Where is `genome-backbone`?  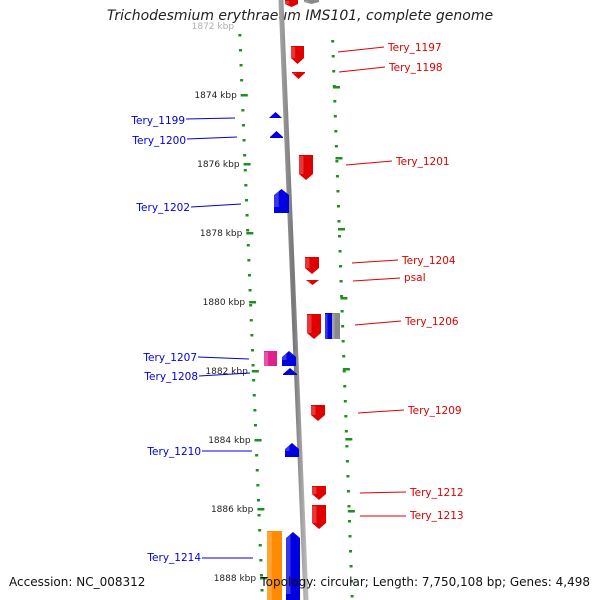 genome-backbone is located at coordinates (293, 300).